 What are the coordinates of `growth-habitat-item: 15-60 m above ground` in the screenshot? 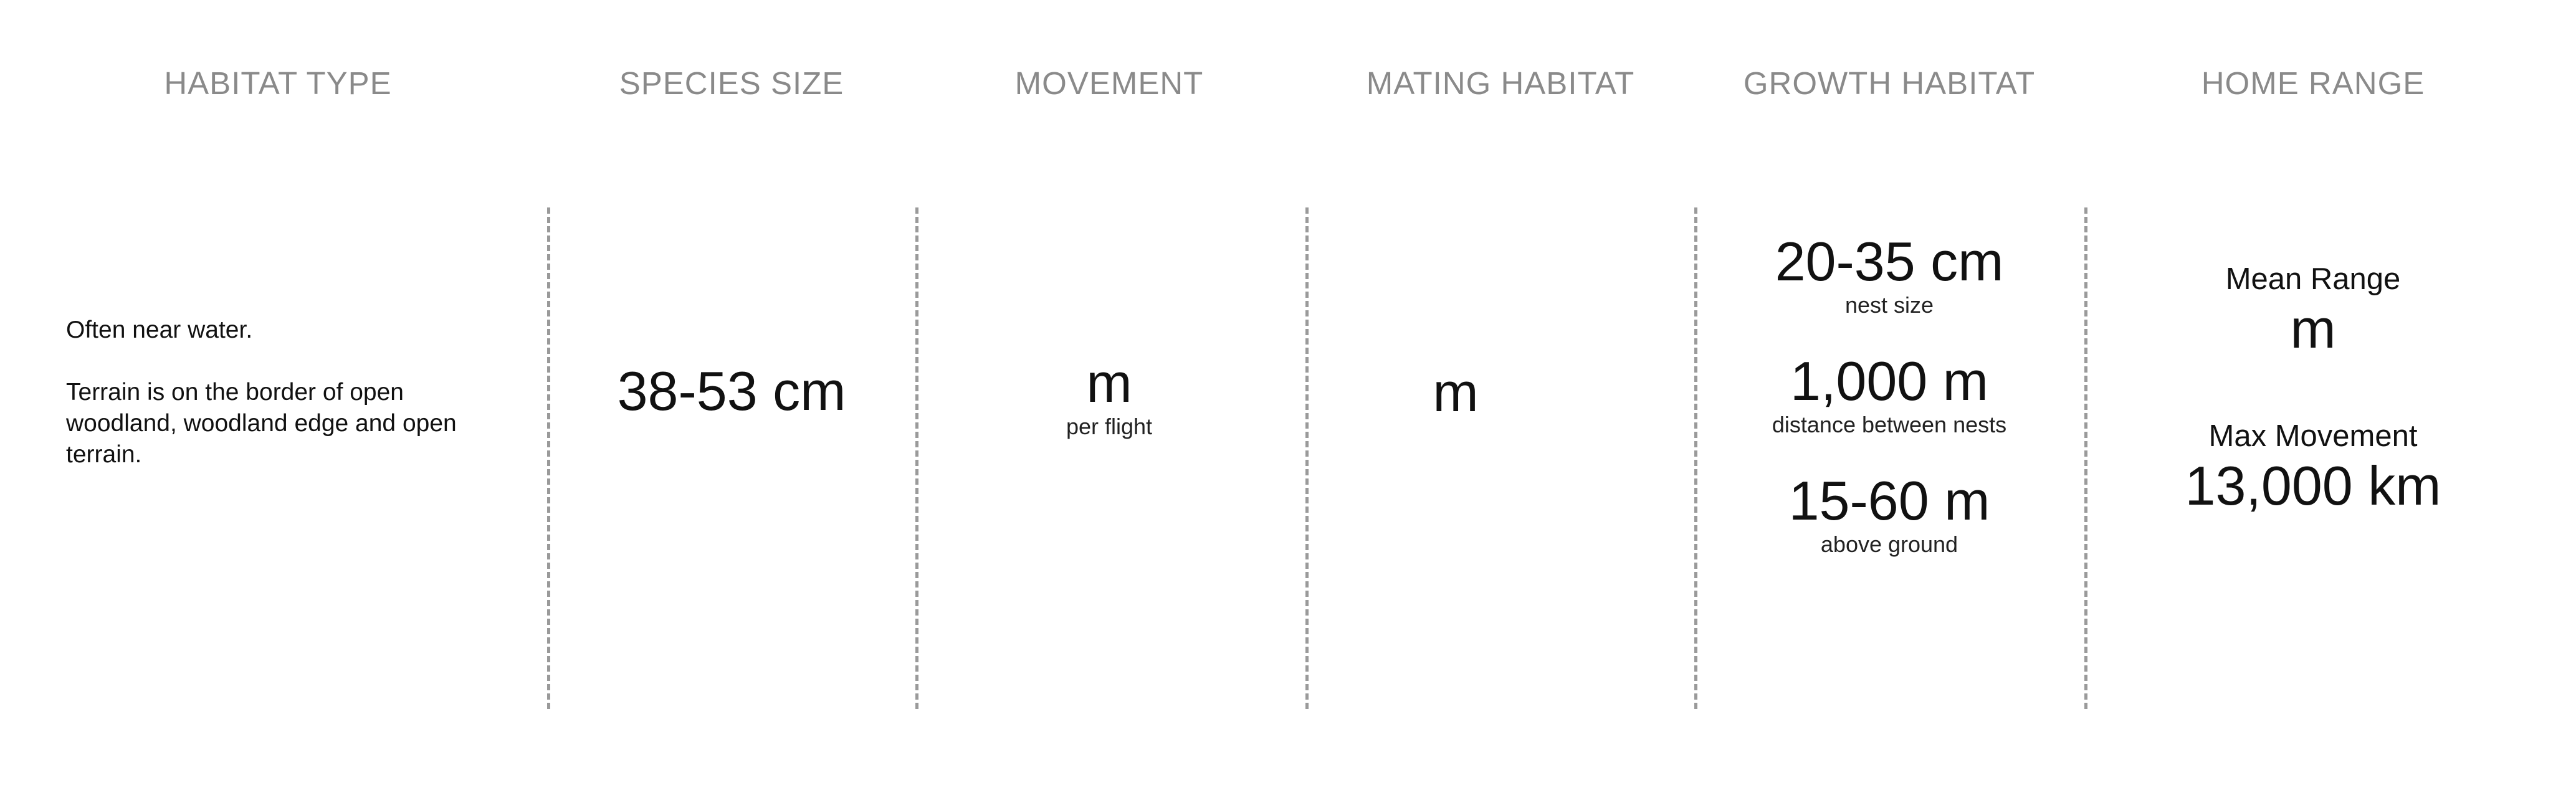 It's located at (1889, 513).